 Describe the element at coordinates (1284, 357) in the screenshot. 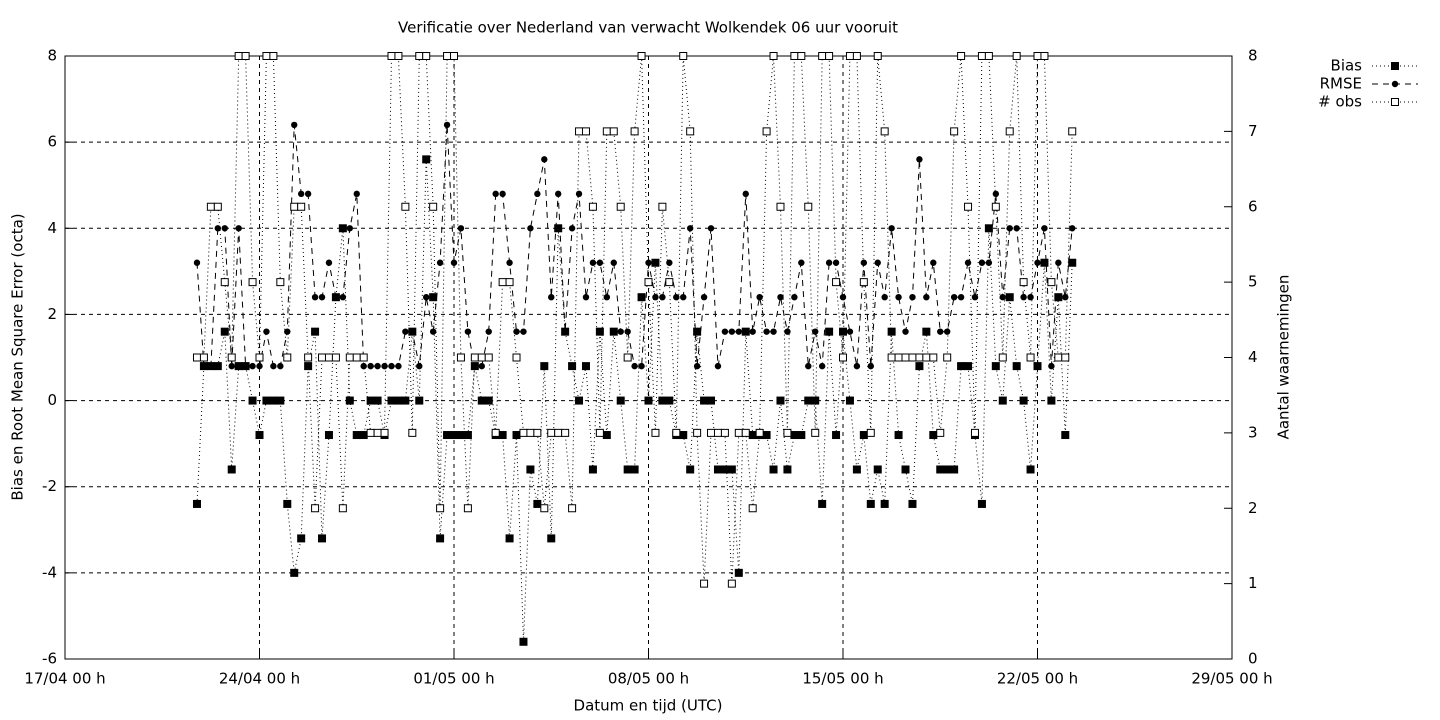

I see `y2-axis-label: Aantal waarnemingen` at that location.